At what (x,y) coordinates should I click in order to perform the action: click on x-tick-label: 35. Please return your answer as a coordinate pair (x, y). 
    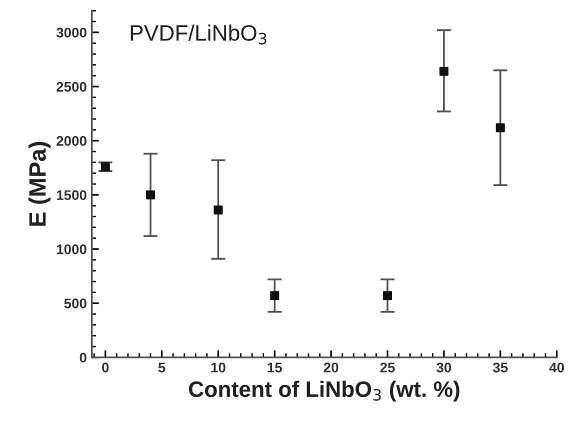
    Looking at the image, I should click on (500, 367).